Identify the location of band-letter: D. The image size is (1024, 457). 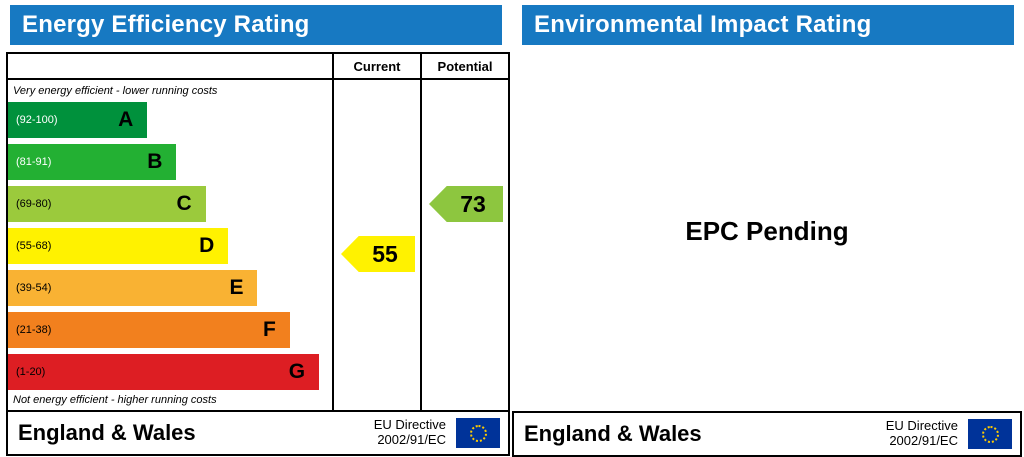
(207, 245).